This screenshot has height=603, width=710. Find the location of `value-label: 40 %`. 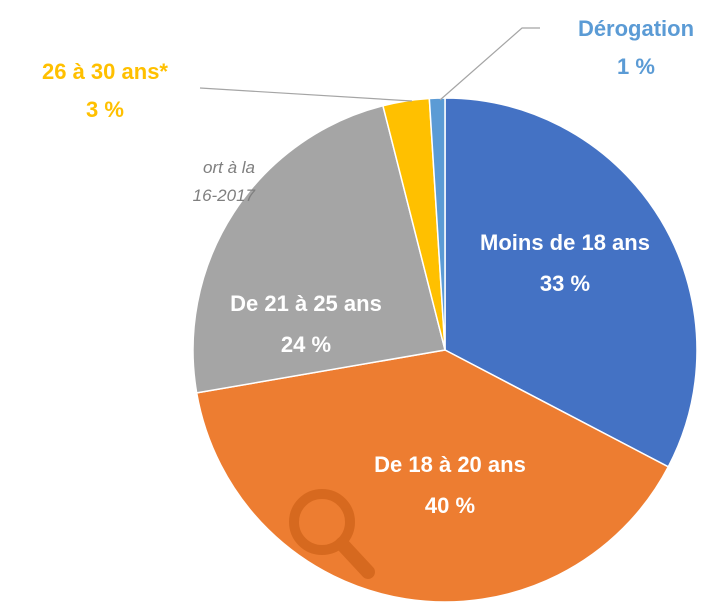

value-label: 40 % is located at coordinates (450, 505).